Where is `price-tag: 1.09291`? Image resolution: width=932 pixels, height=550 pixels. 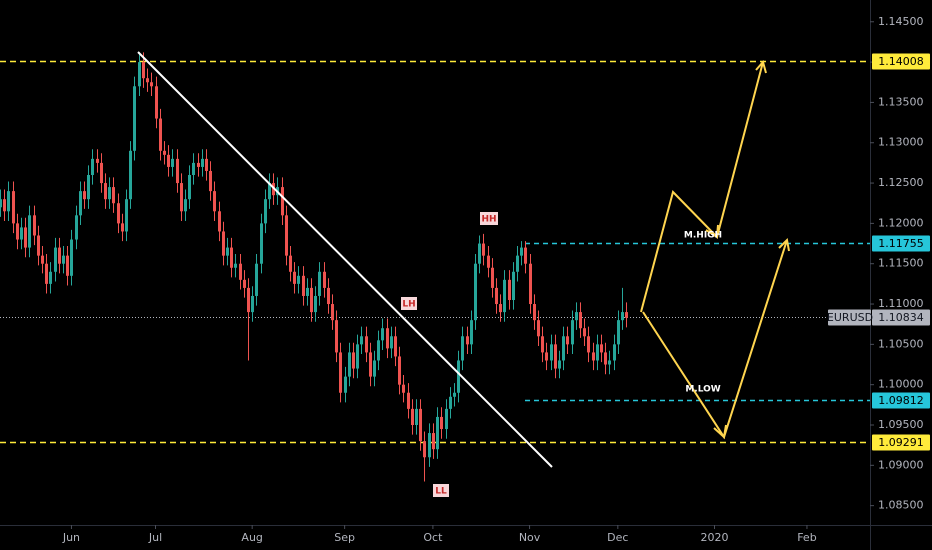 price-tag: 1.09291 is located at coordinates (901, 442).